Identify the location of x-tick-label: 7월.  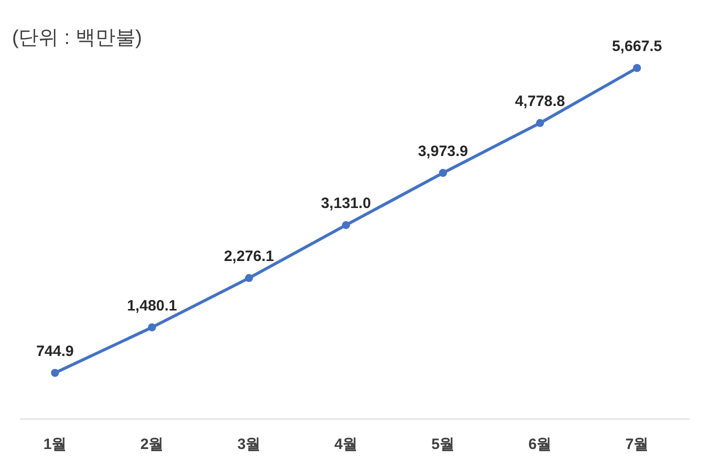
(637, 444).